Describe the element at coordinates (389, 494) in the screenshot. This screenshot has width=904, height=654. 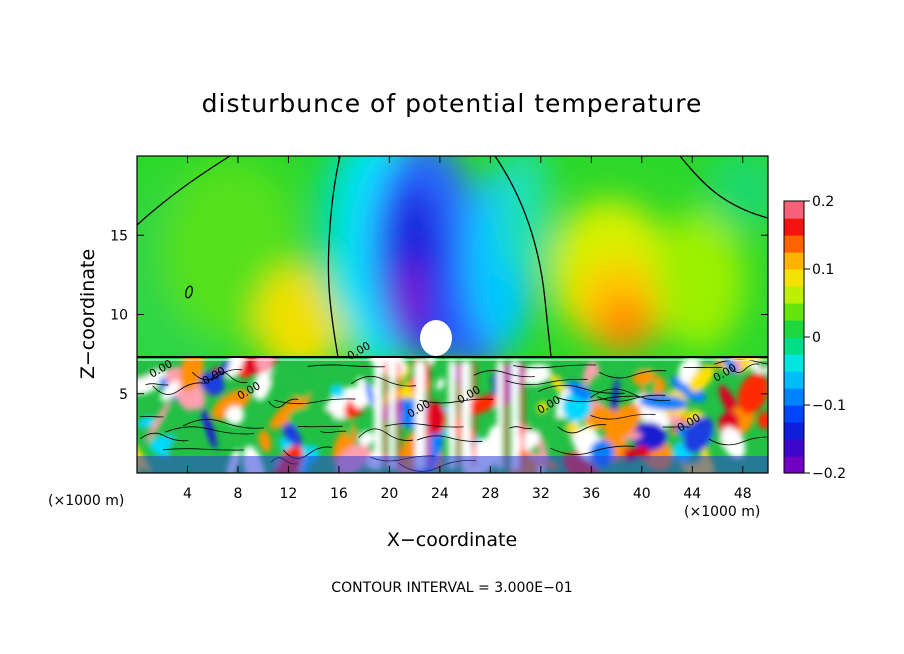
I see `x-tick-label: 20` at that location.